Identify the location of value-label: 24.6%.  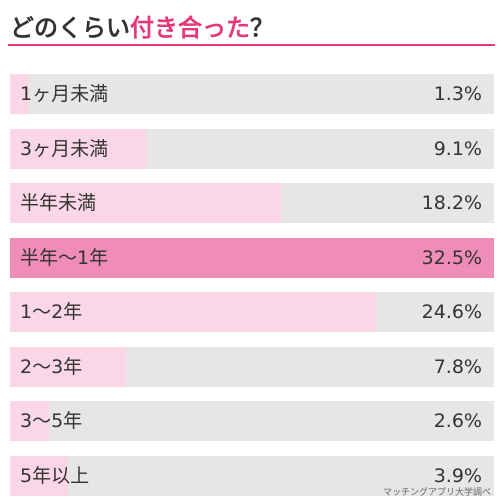
(451, 312).